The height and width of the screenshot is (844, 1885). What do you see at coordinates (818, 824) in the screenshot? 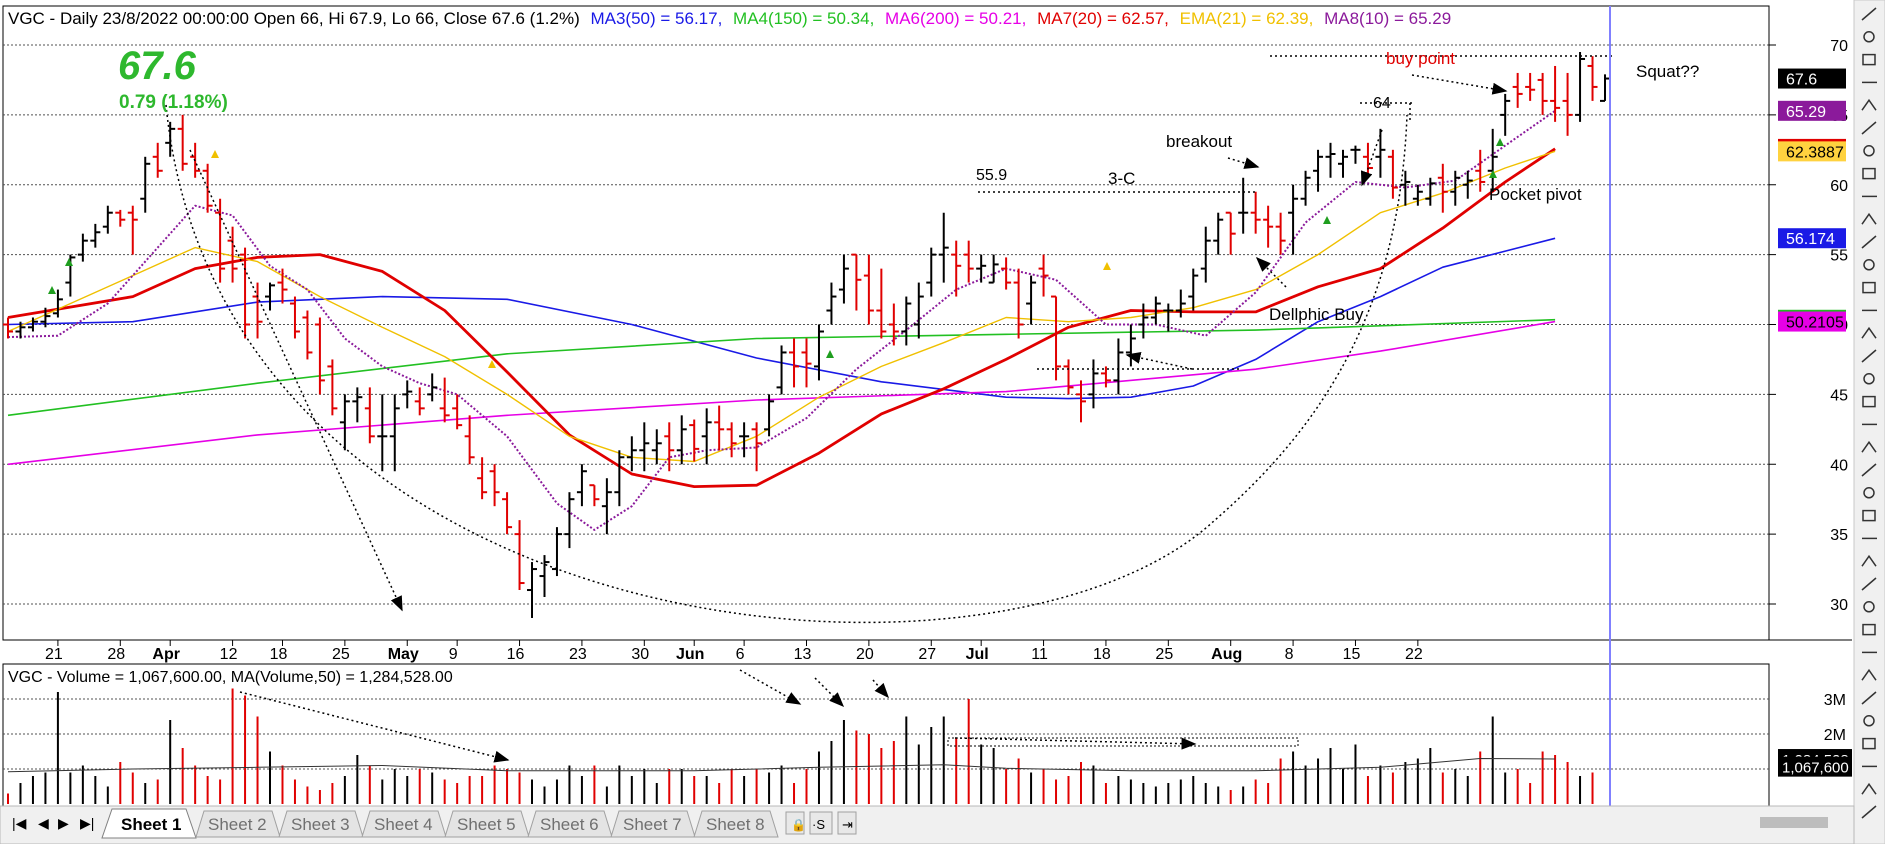
I see `s-button-label: ·S` at bounding box center [818, 824].